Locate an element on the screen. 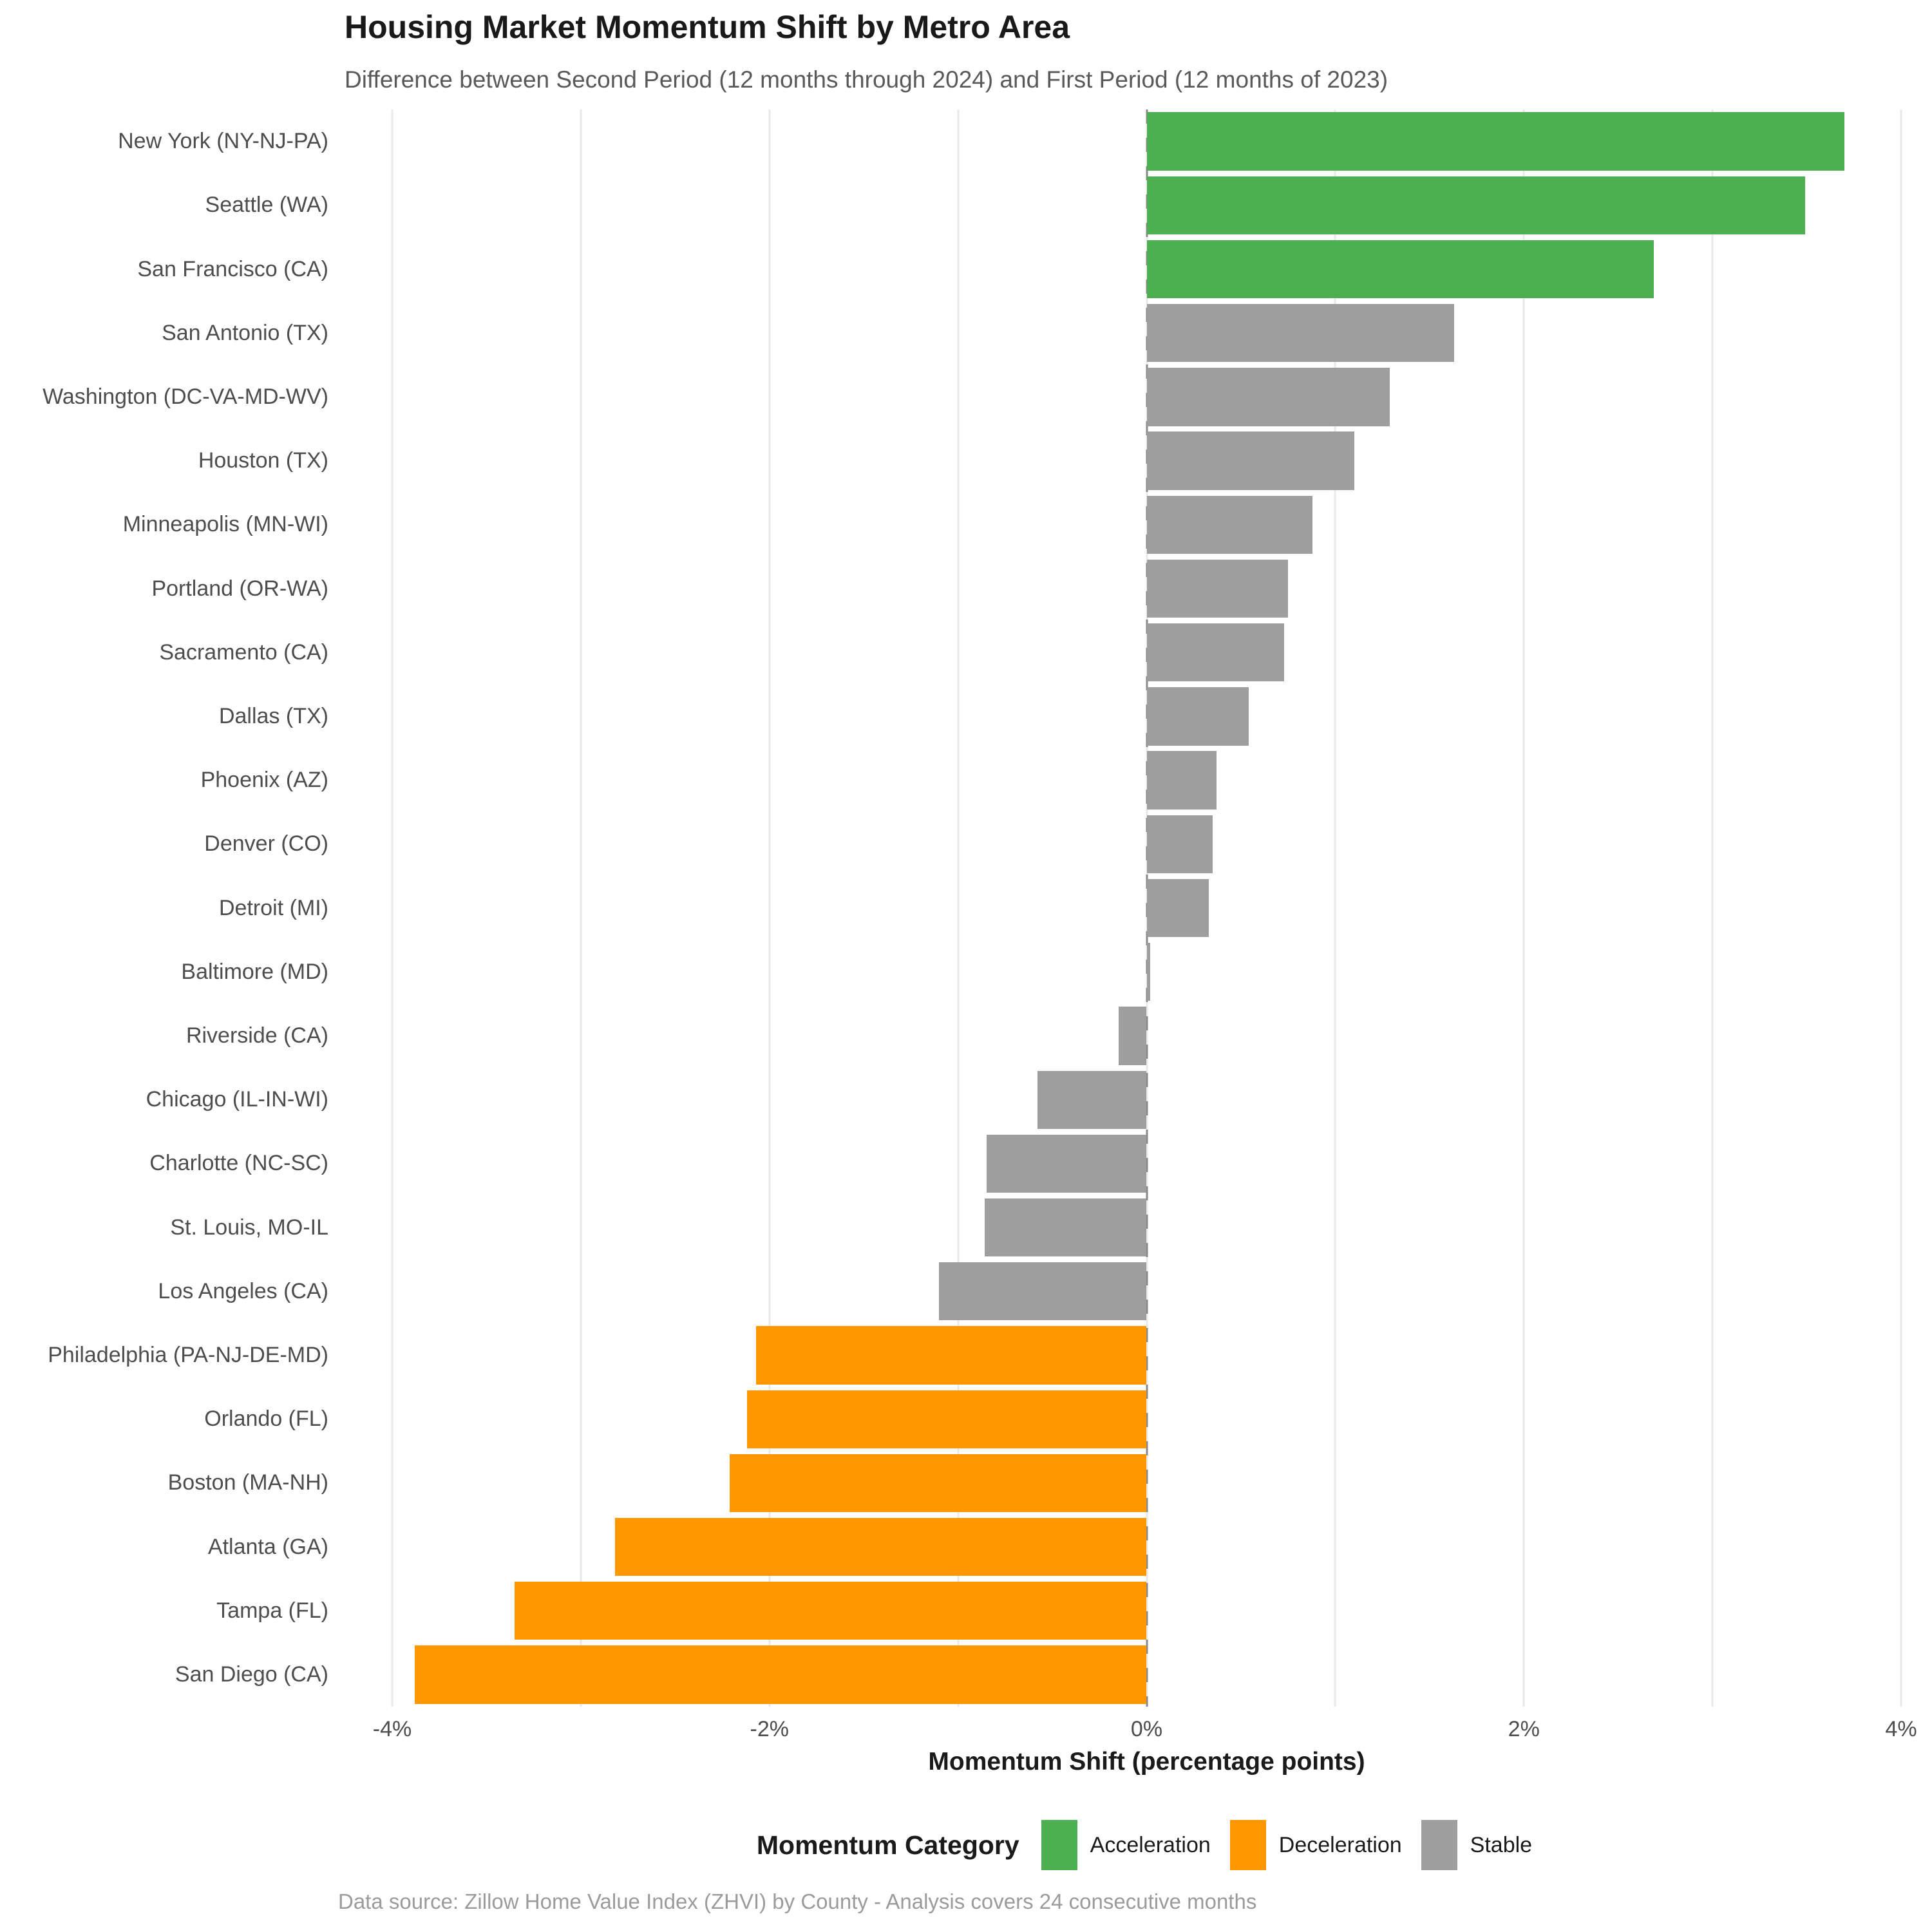  y-axis-label: Tampa (FL) is located at coordinates (272, 1610).